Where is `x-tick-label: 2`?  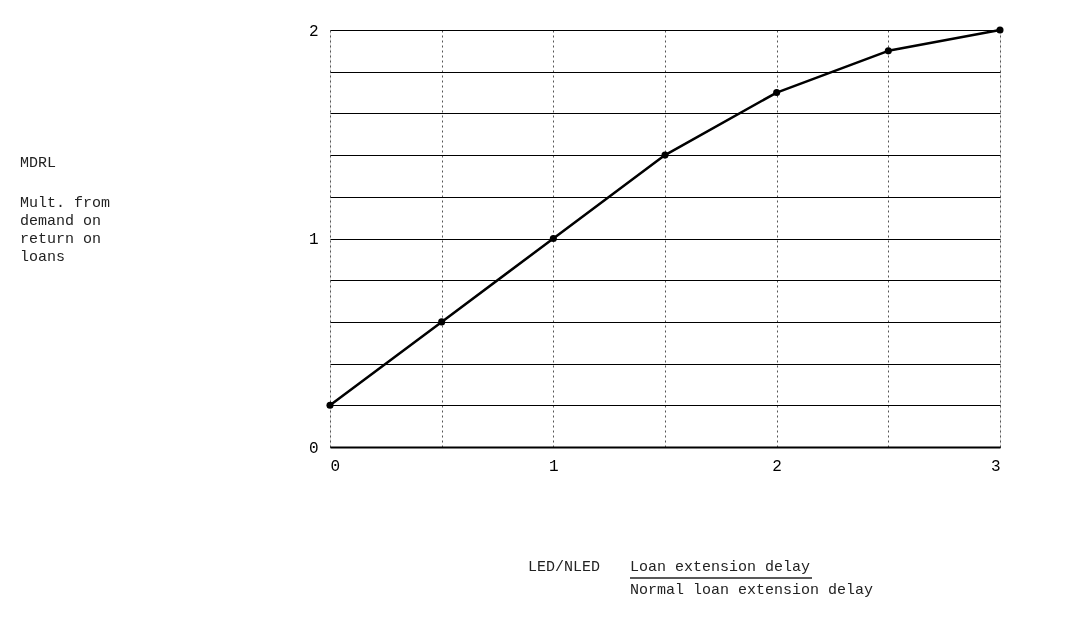
x-tick-label: 2 is located at coordinates (777, 466).